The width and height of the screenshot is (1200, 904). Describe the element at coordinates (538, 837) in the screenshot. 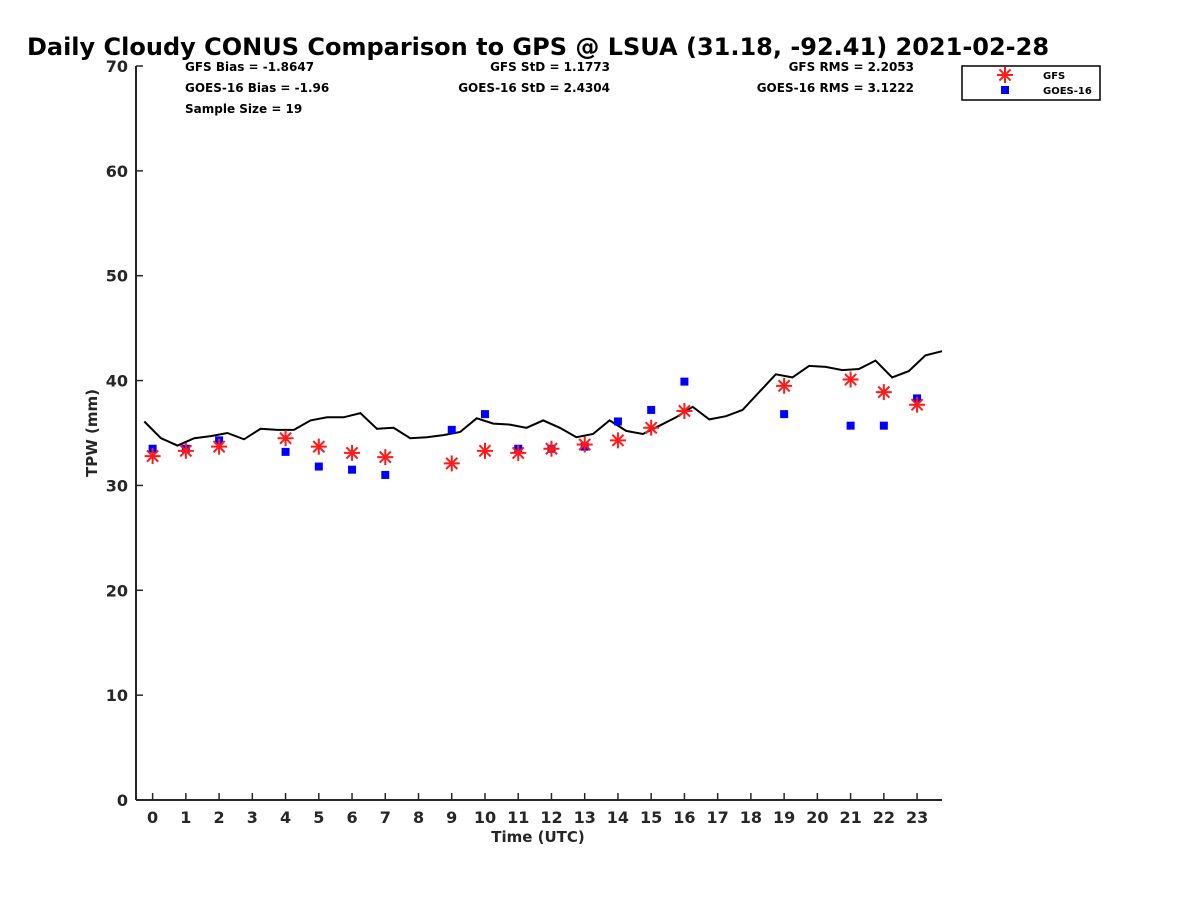

I see `x-axis-label: Time (UTC)` at that location.